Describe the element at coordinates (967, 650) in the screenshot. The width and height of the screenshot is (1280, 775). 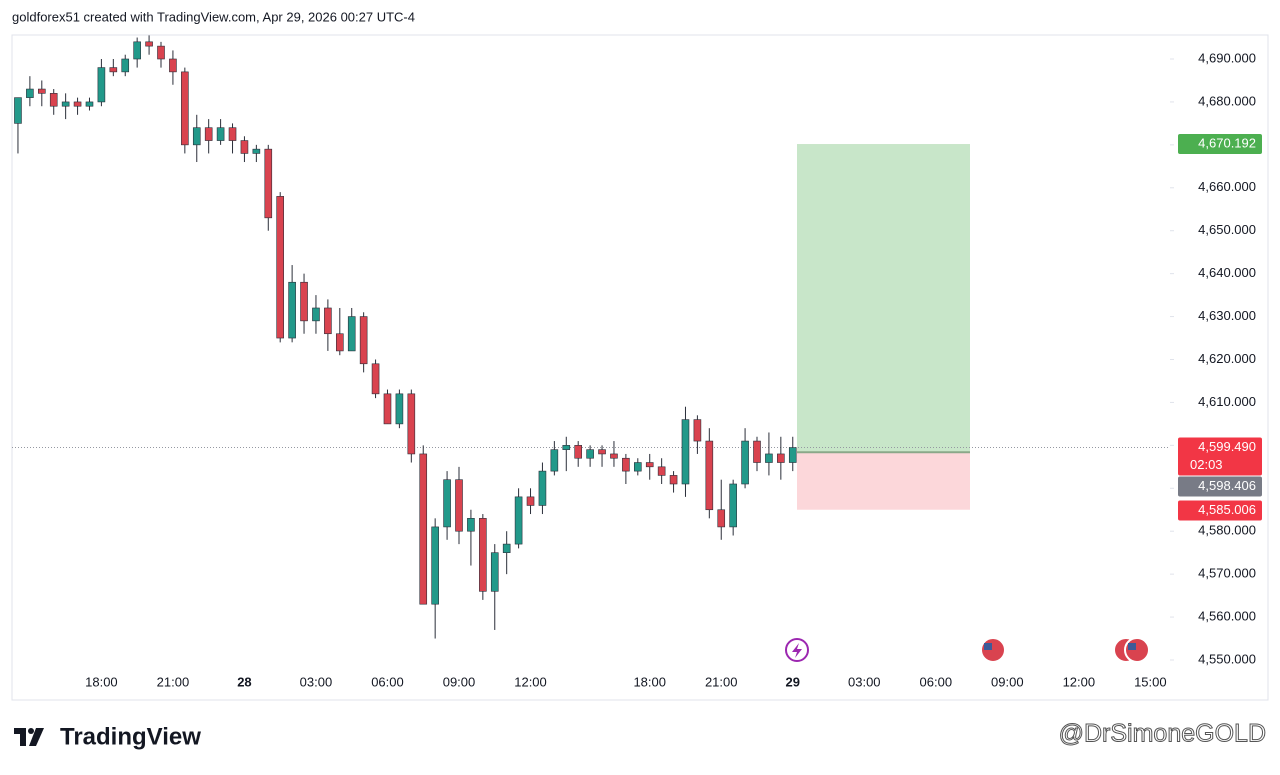
I see `event-icons` at that location.